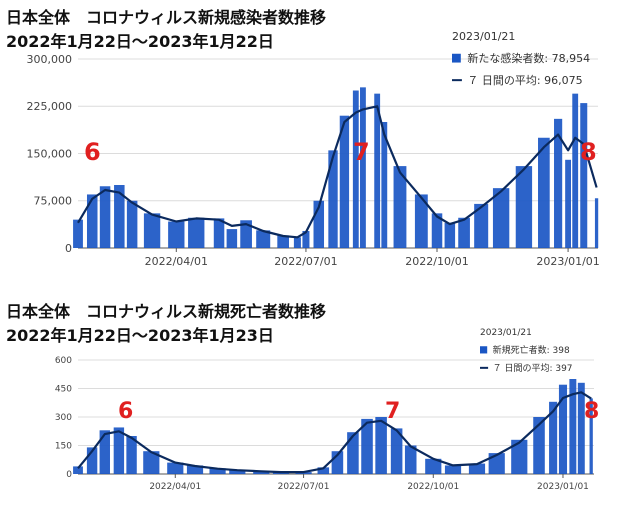 This screenshot has height=507, width=643. I want to click on legend-bar-label: 新たな感染者数: 78,954, so click(528, 58).